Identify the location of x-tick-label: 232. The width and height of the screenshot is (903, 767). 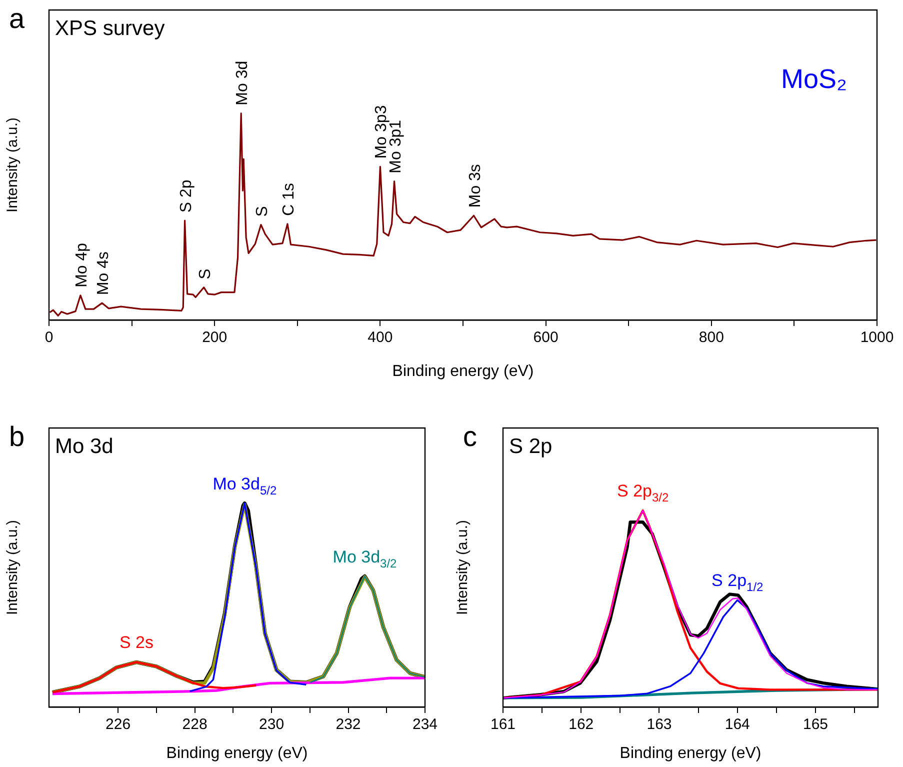
(348, 725).